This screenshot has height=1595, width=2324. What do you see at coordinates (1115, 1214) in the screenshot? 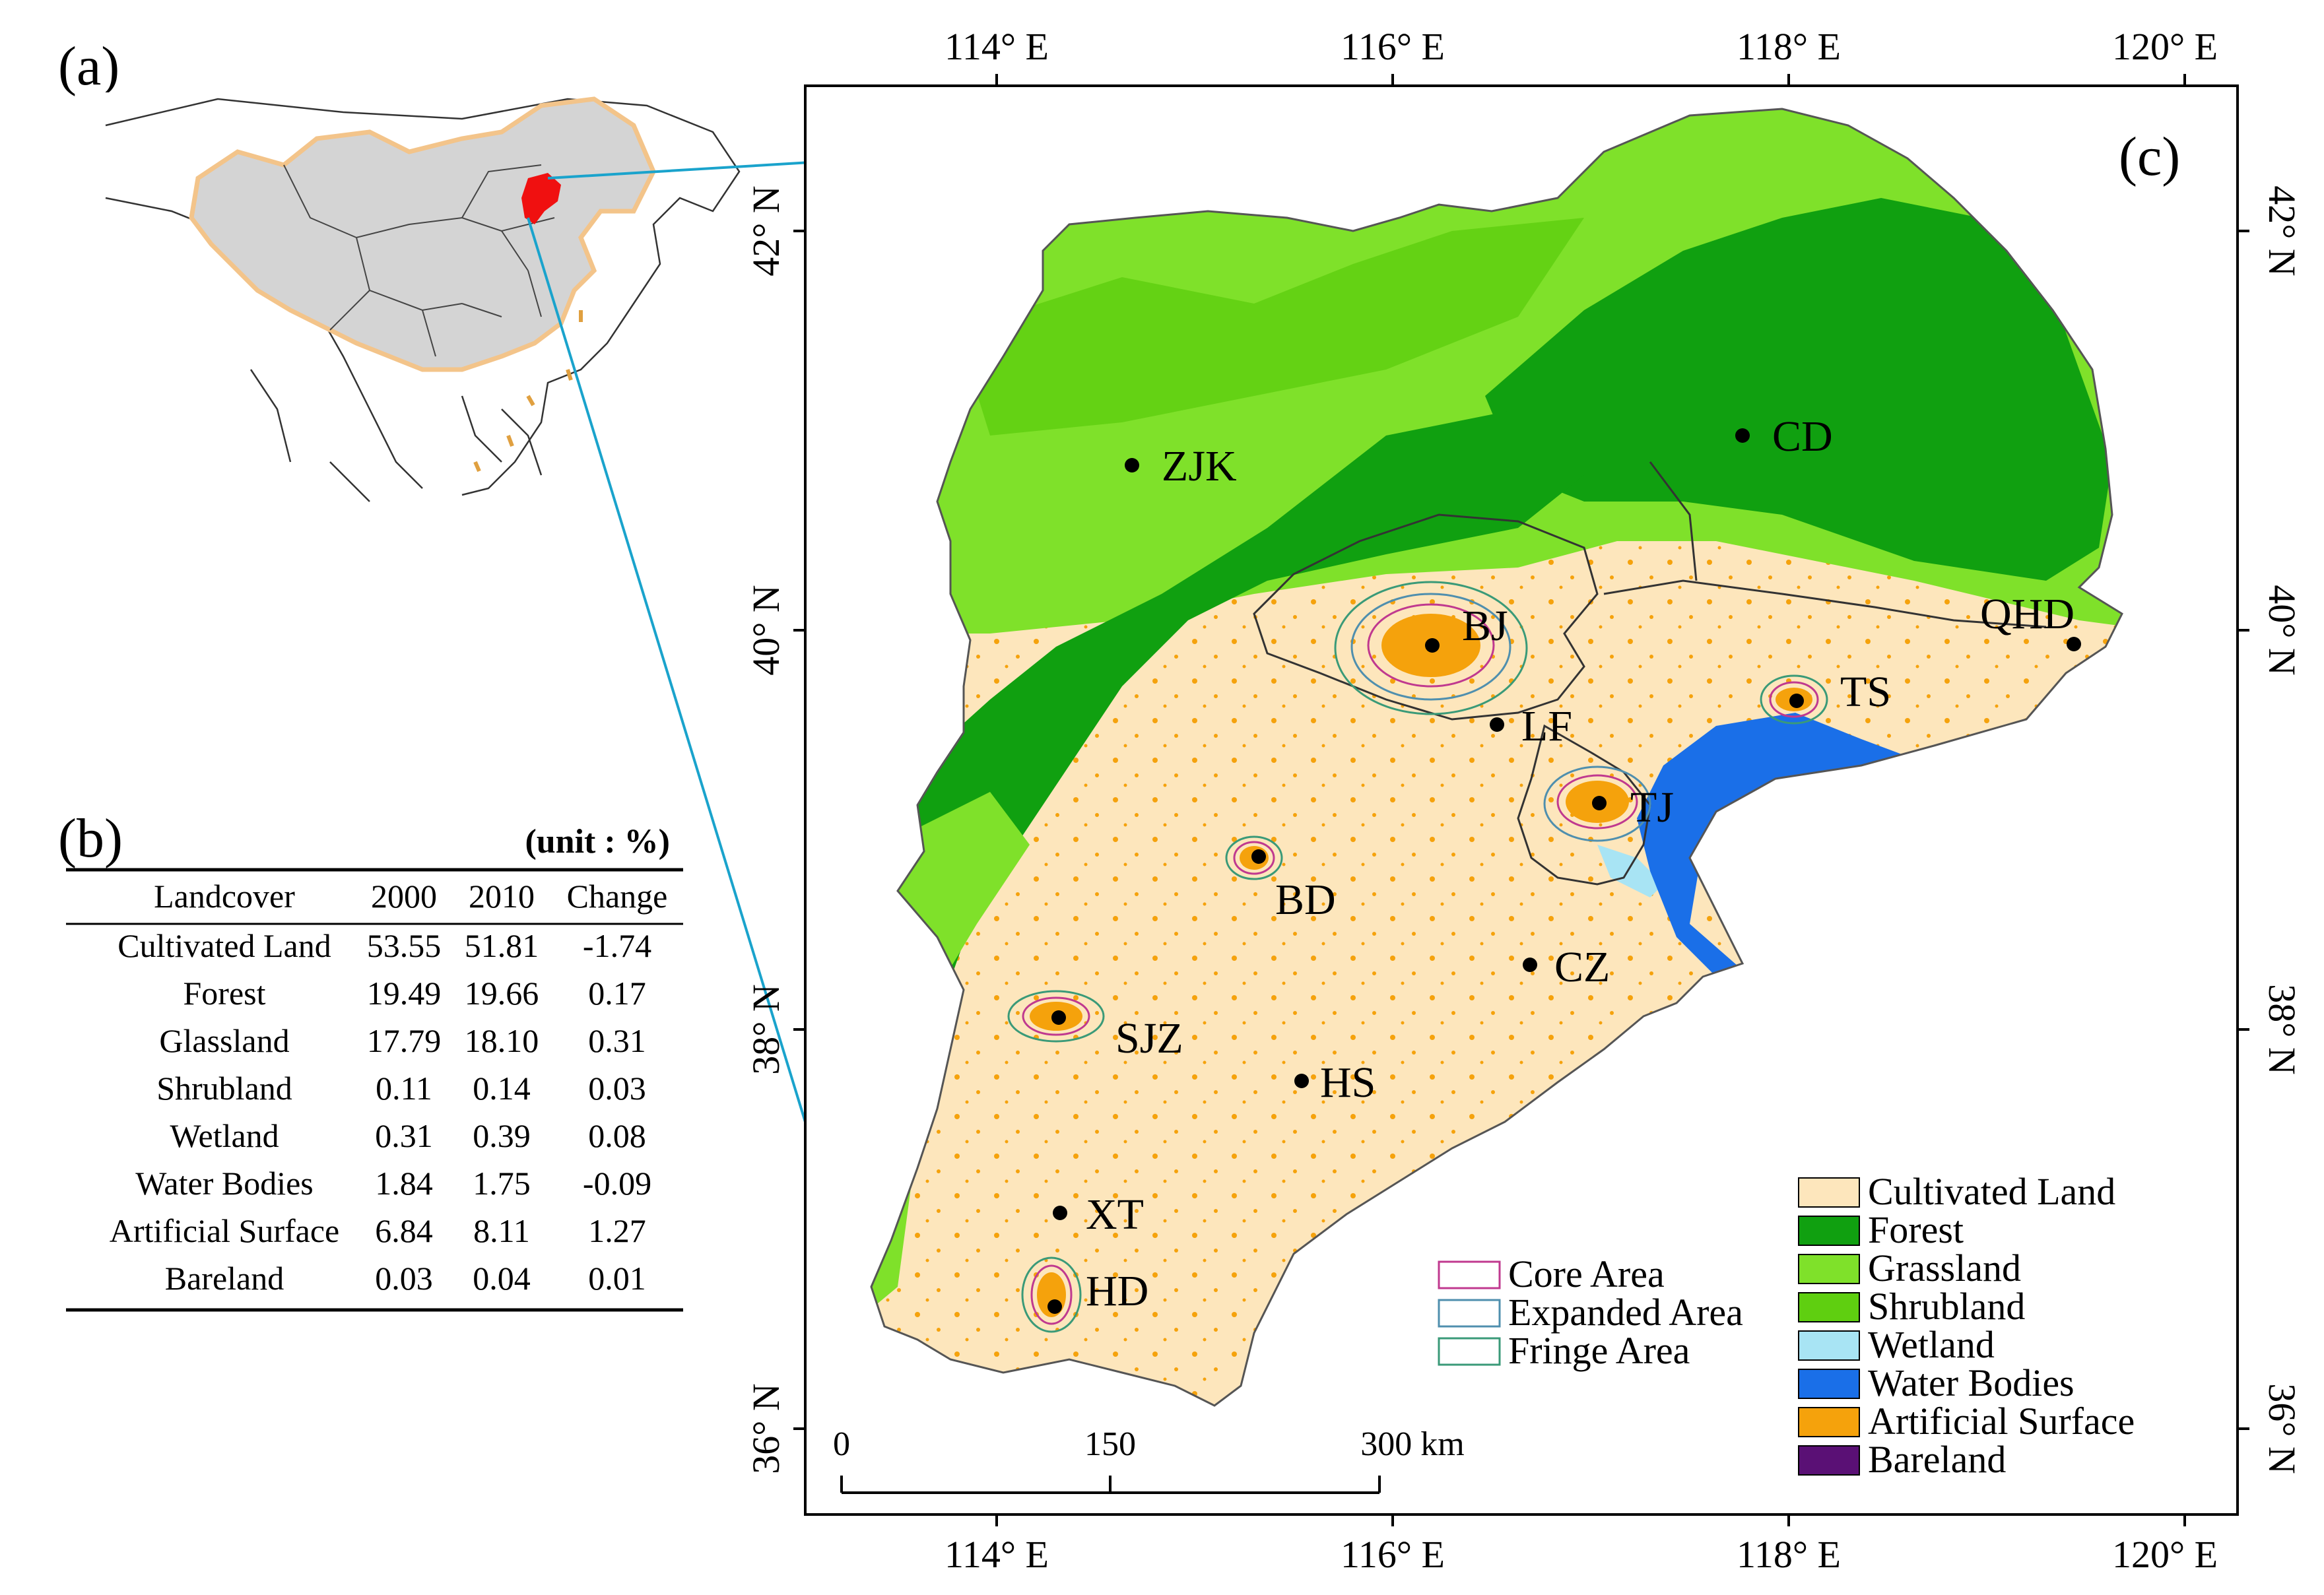
I see `city-label: XT` at bounding box center [1115, 1214].